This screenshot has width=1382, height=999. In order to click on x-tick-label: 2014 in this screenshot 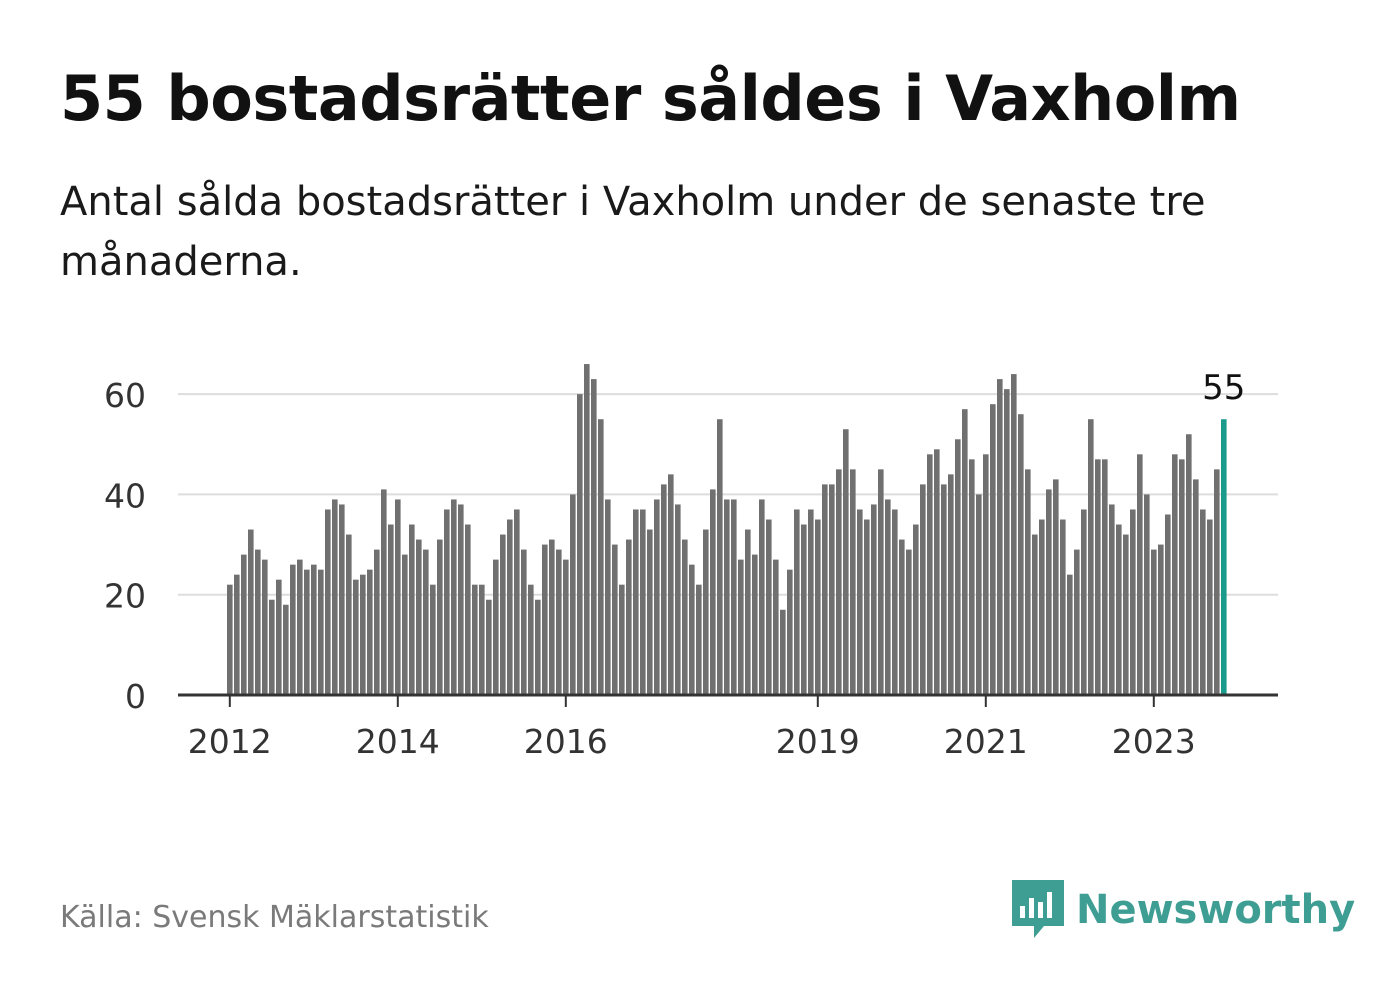, I will do `click(398, 741)`.